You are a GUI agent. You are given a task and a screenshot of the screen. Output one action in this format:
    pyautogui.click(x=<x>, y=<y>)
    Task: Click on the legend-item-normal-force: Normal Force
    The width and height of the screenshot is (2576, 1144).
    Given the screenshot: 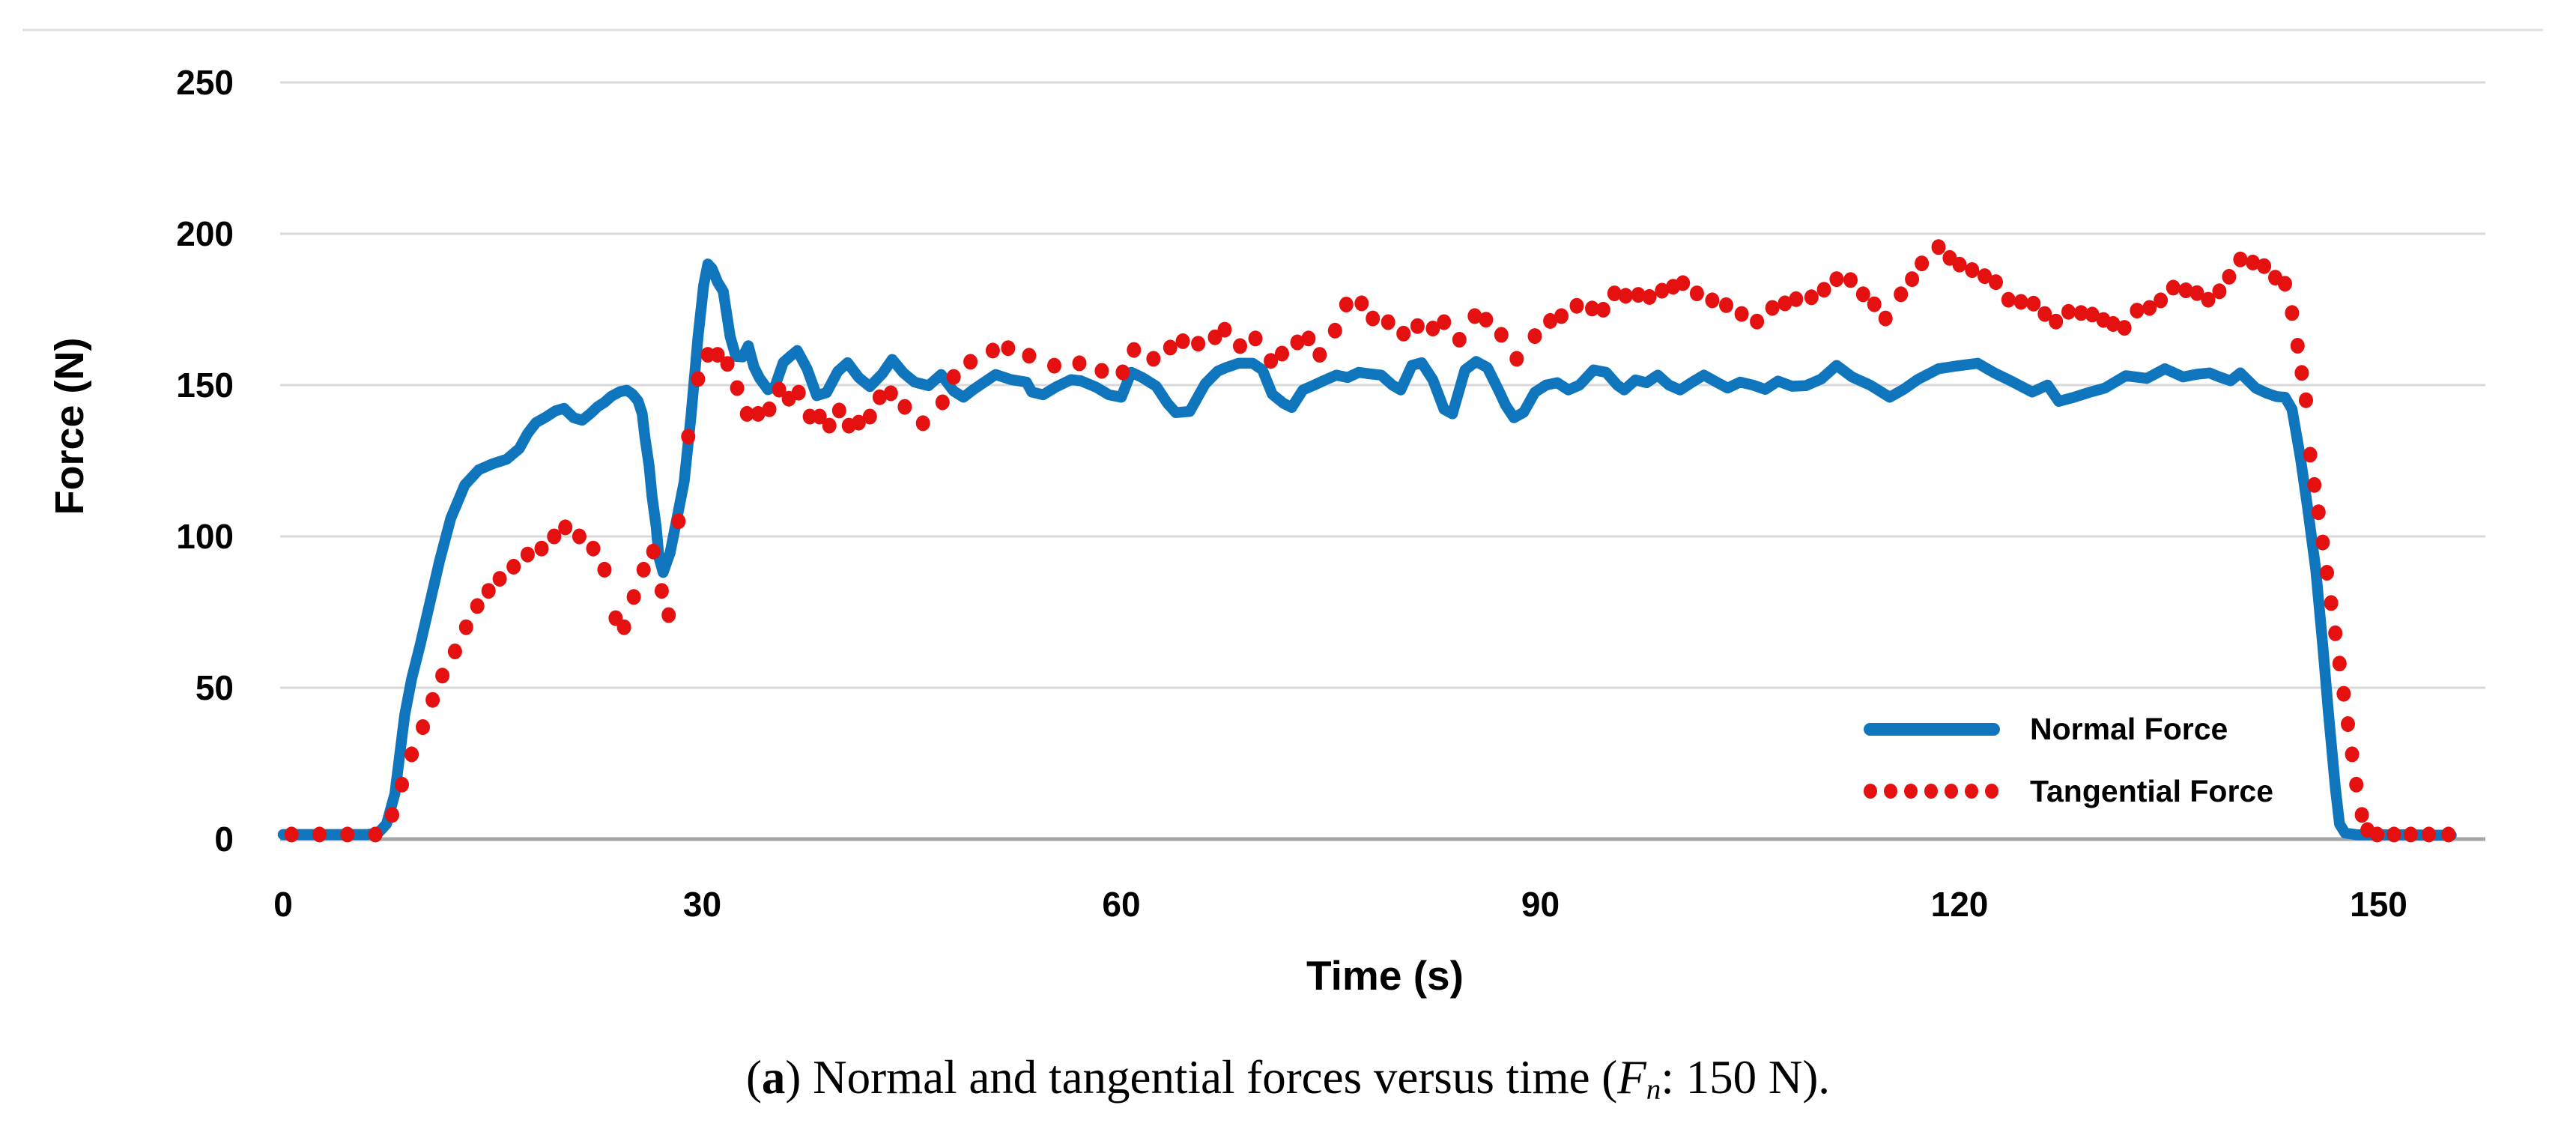 What is the action you would take?
    pyautogui.click(x=2068, y=729)
    